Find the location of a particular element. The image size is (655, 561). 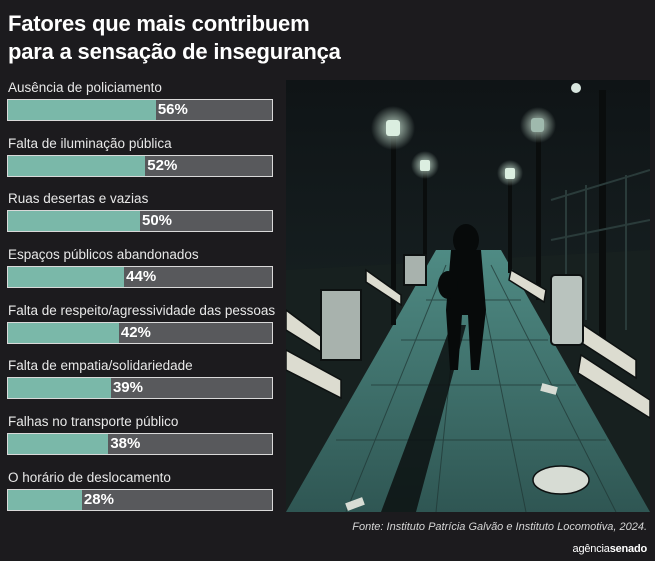

bar-track: 56% is located at coordinates (140, 110).